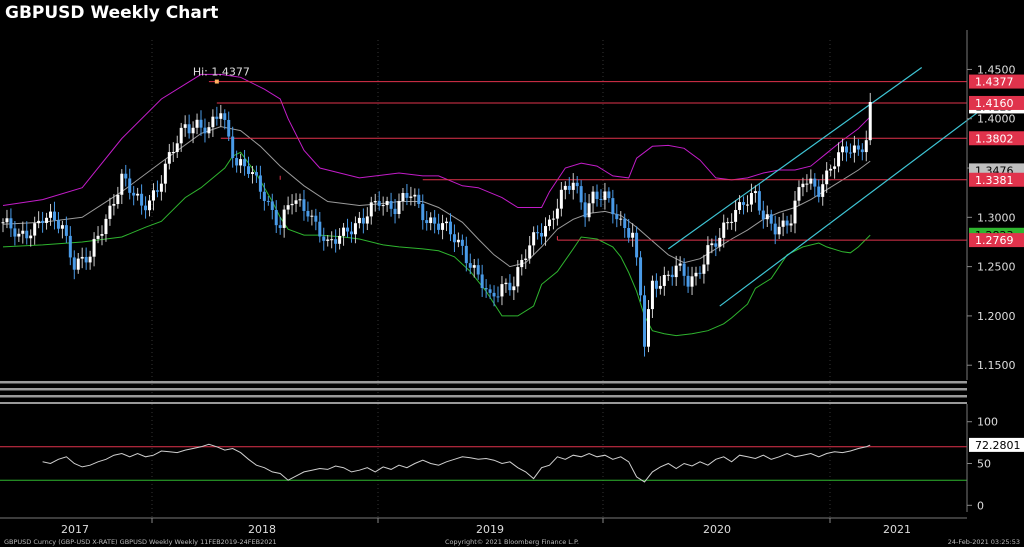  What do you see at coordinates (848, 209) in the screenshot?
I see `channel-line` at bounding box center [848, 209].